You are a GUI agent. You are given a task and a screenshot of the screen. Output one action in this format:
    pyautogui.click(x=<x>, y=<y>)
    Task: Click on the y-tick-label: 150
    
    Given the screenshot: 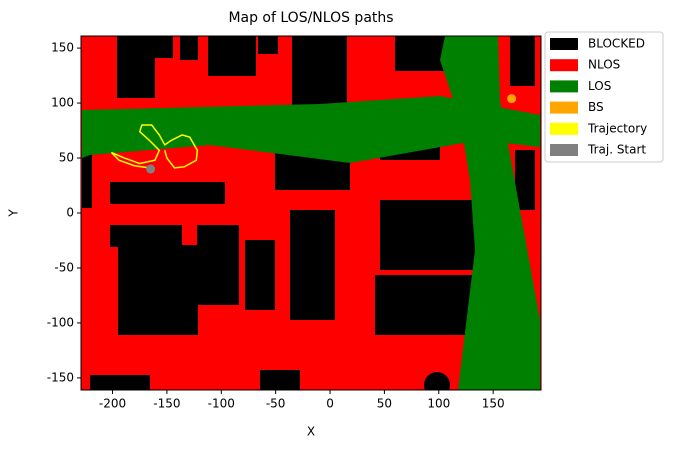 What is the action you would take?
    pyautogui.click(x=62, y=48)
    